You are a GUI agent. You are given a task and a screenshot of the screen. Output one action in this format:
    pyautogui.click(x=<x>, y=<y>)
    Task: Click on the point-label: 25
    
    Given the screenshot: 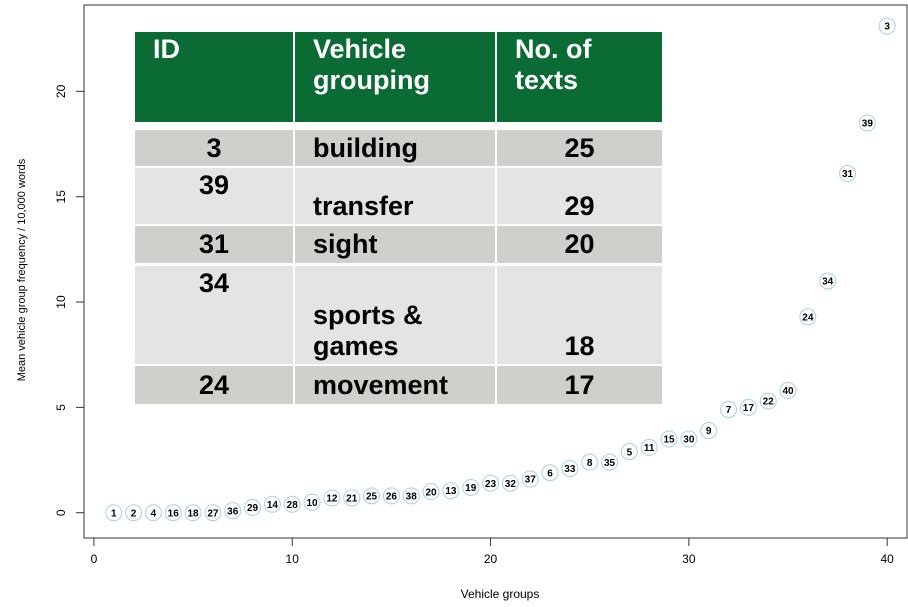 What is the action you would take?
    pyautogui.click(x=372, y=497)
    